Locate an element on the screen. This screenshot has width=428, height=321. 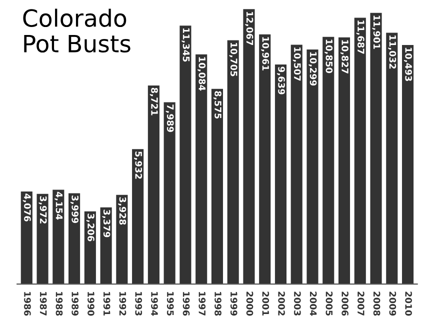
x-tick-label: 2006 is located at coordinates (345, 304).